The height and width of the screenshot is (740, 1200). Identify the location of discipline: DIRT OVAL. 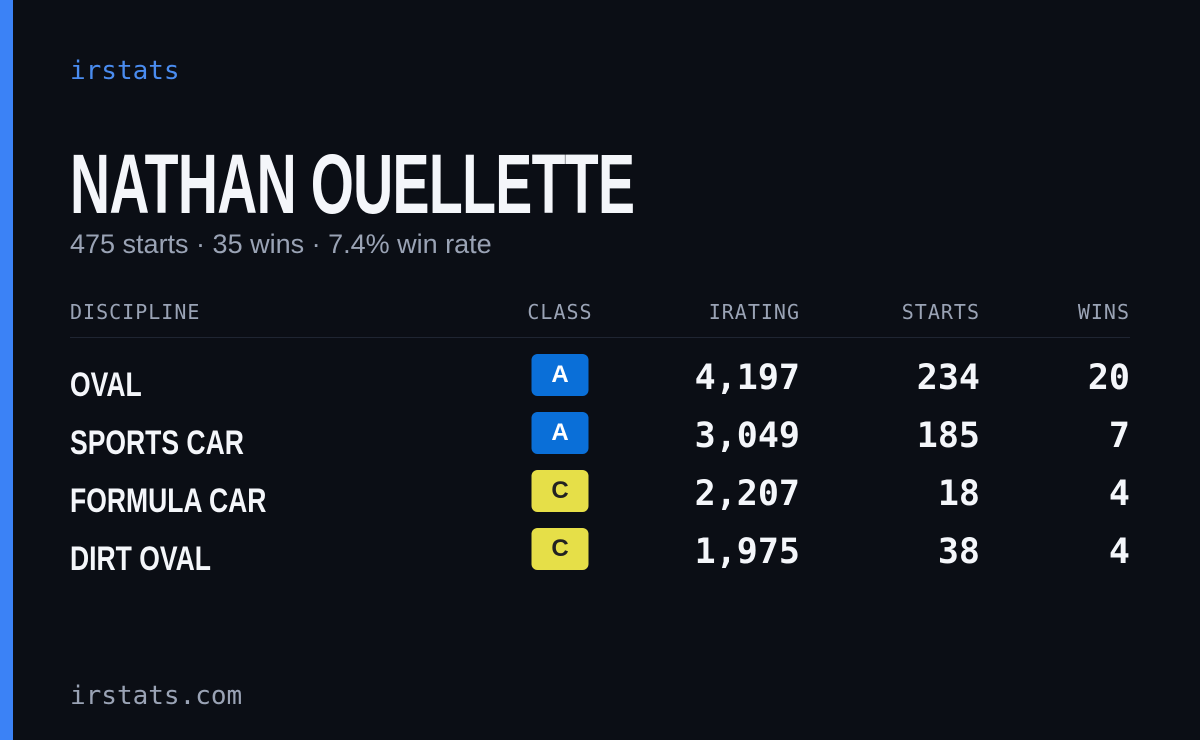
(140, 559).